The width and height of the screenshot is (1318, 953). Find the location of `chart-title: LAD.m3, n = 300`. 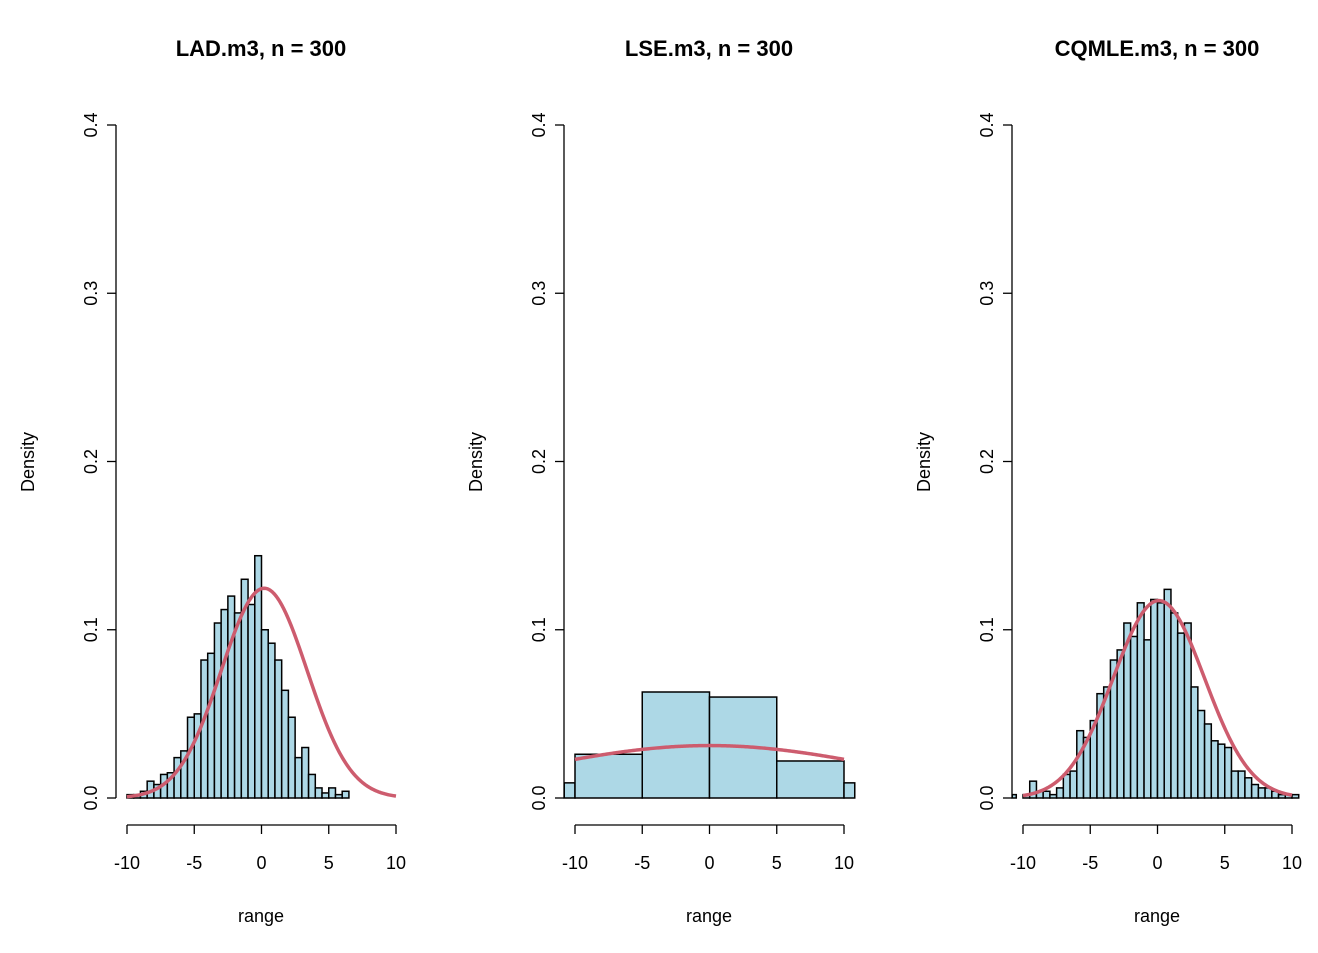

chart-title: LAD.m3, n = 300 is located at coordinates (261, 48).